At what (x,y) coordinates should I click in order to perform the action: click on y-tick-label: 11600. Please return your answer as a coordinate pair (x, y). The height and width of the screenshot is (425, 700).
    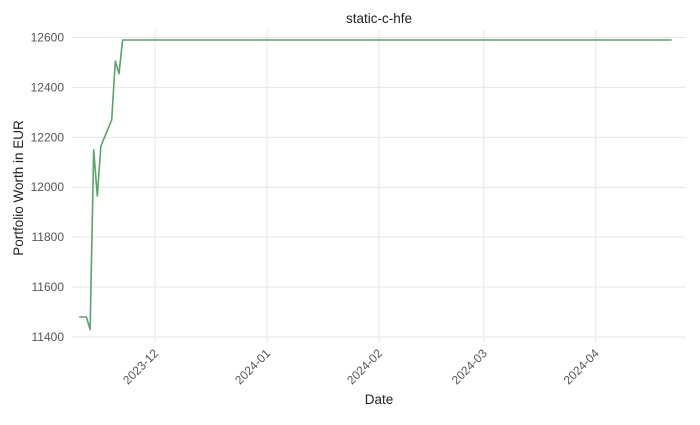
    Looking at the image, I should click on (48, 287).